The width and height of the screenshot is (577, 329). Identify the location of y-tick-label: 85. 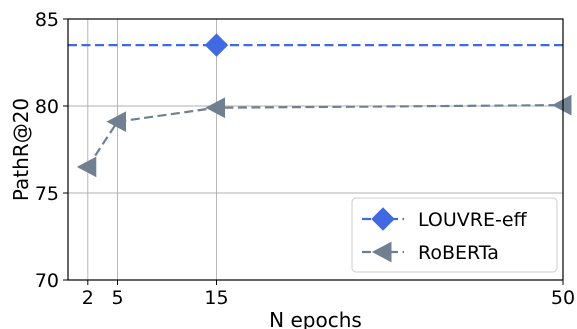
(47, 20).